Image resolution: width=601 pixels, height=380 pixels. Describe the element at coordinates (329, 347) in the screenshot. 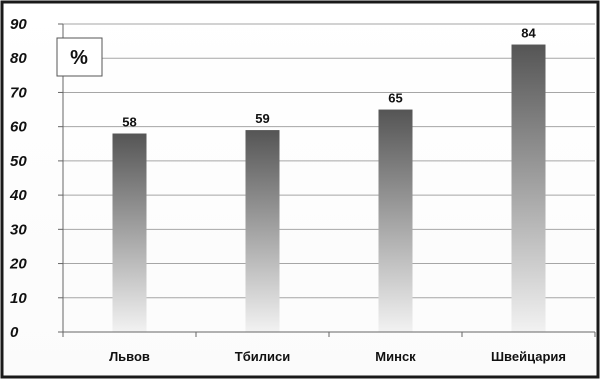

I see `x-axis: Львов Тбилиси Минск Швейцария` at that location.